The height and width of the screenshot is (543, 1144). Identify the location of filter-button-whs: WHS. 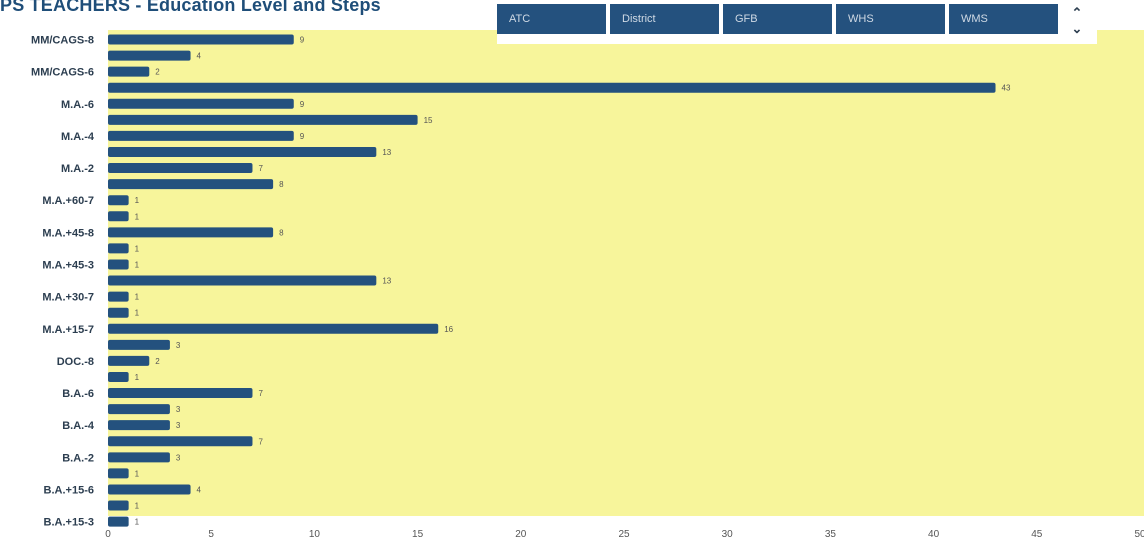
(890, 19).